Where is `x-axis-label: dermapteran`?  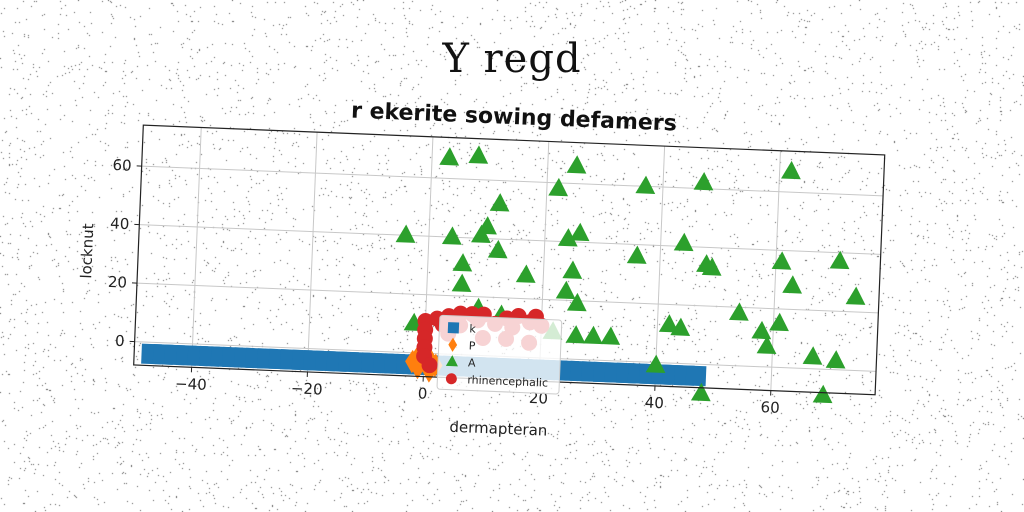
x-axis-label: dermapteran is located at coordinates (498, 429).